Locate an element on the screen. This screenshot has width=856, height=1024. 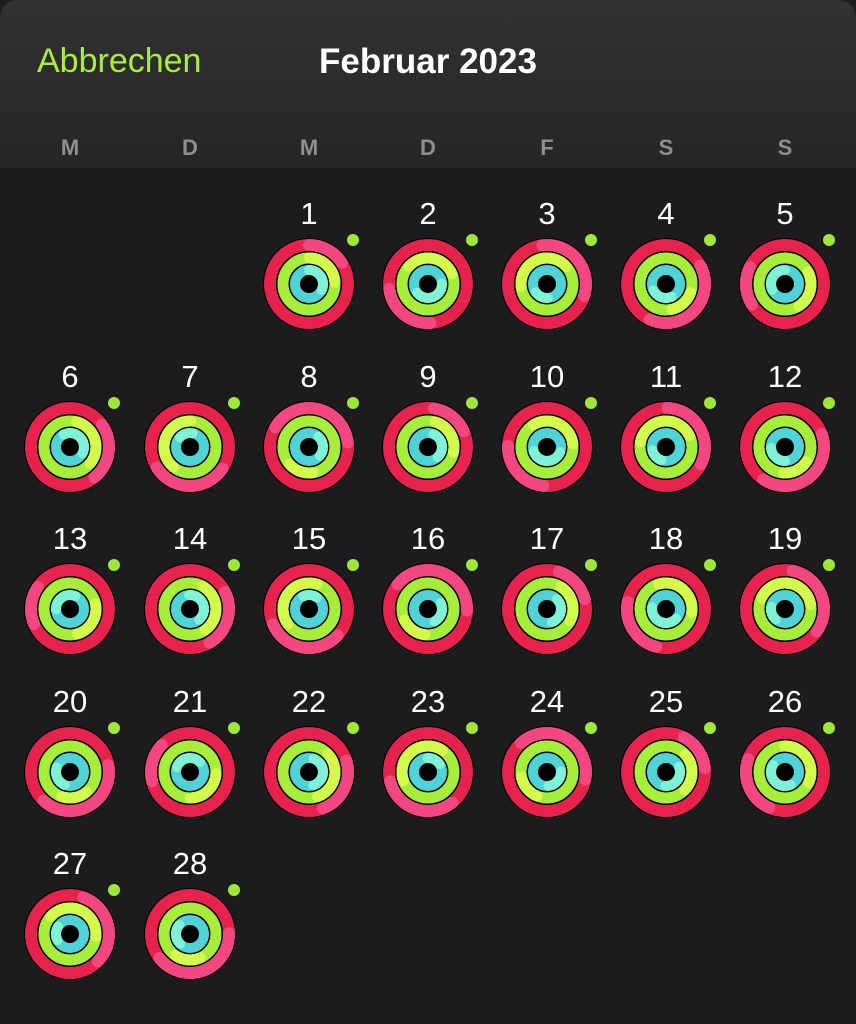
calendar-day: 12 is located at coordinates (785, 427).